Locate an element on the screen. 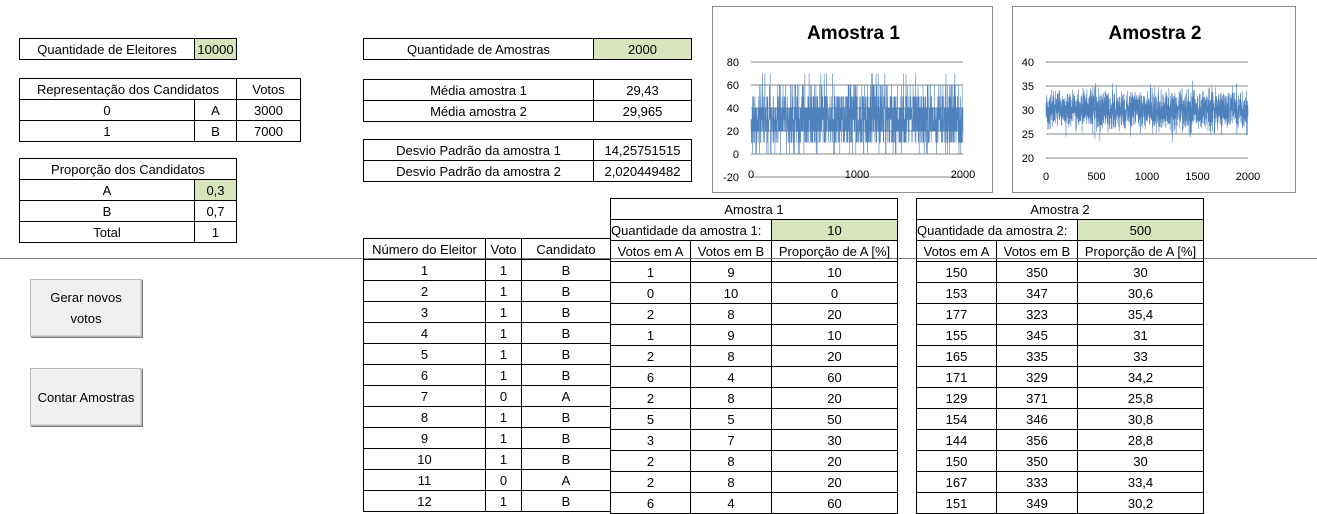 The image size is (1317, 514). cell-numero: 3 is located at coordinates (424, 312).